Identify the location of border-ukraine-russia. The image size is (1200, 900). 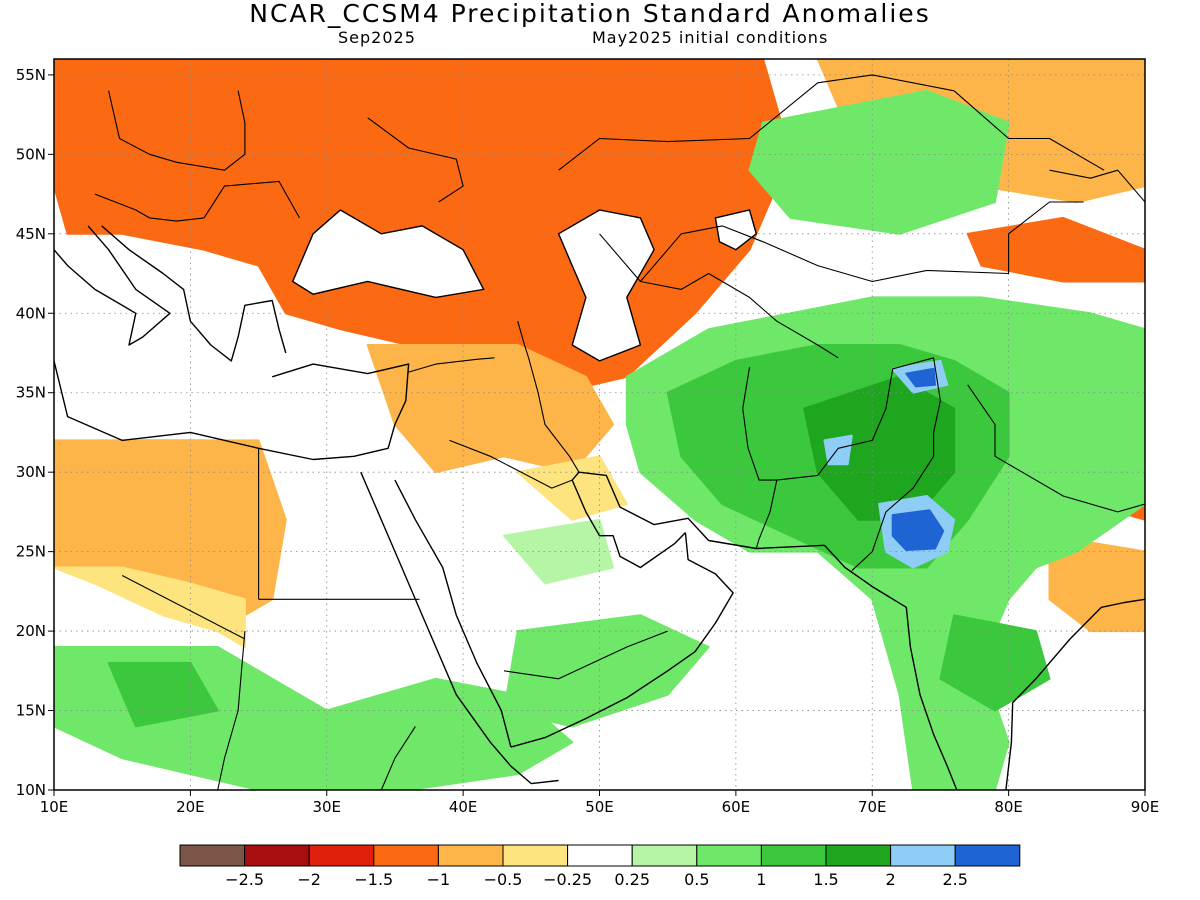
(415, 160).